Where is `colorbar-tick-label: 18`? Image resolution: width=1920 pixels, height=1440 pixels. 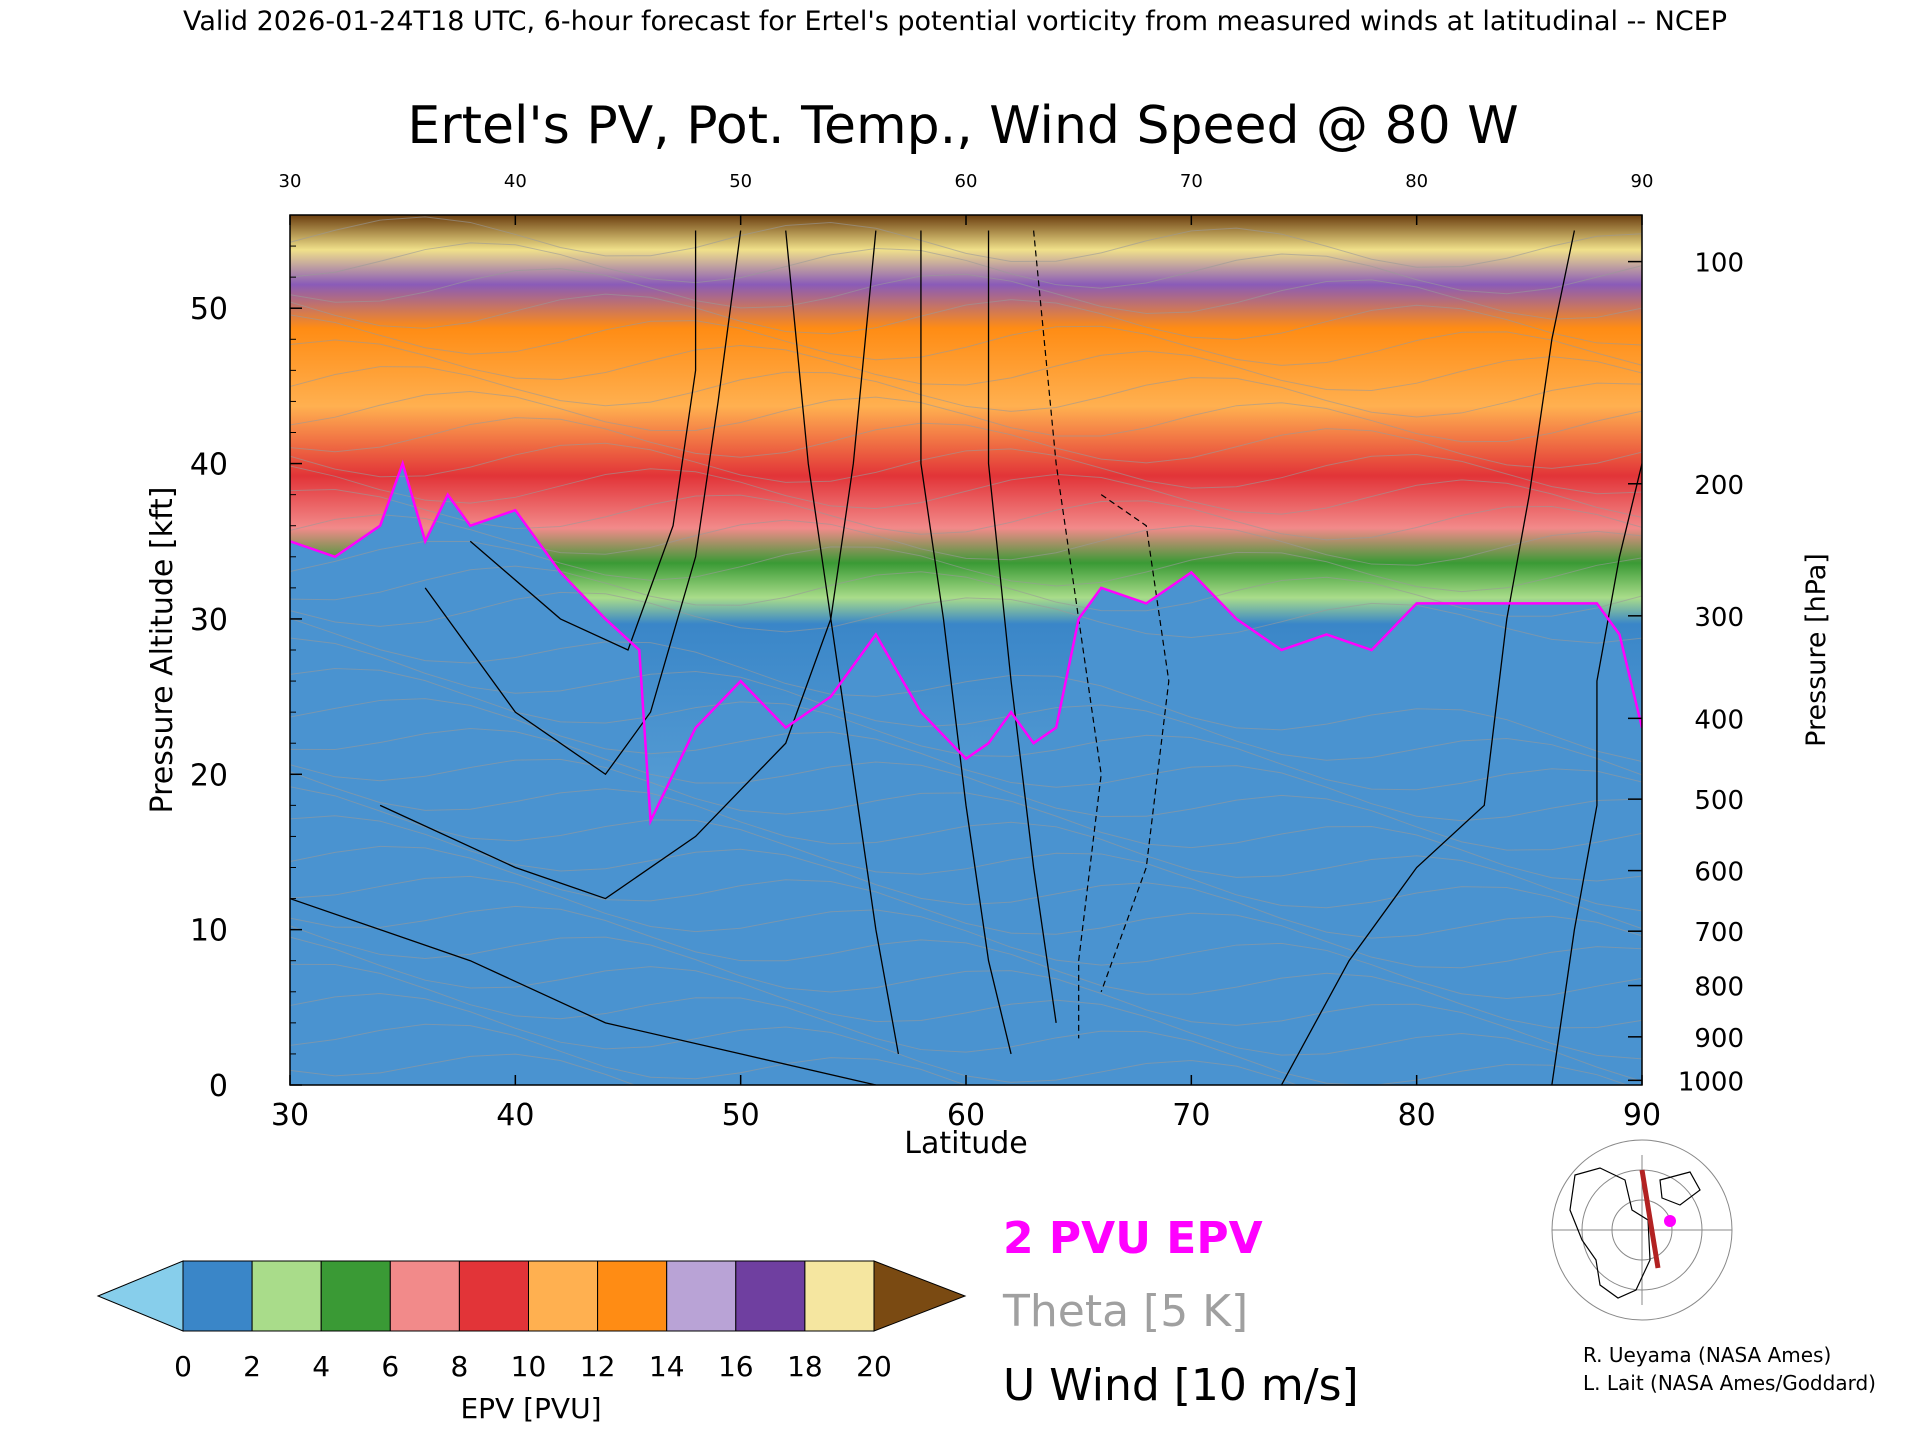 colorbar-tick-label: 18 is located at coordinates (805, 1366).